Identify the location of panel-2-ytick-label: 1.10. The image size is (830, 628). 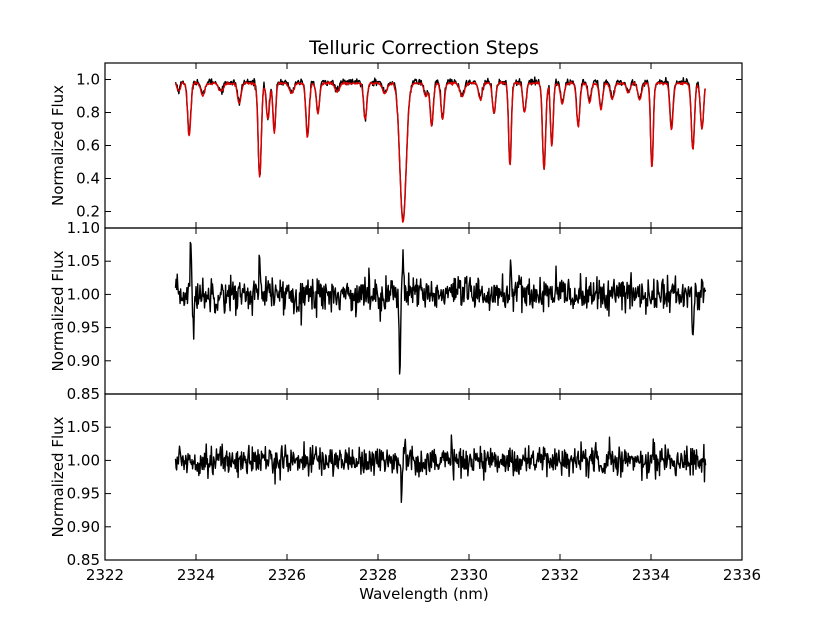
(83, 228).